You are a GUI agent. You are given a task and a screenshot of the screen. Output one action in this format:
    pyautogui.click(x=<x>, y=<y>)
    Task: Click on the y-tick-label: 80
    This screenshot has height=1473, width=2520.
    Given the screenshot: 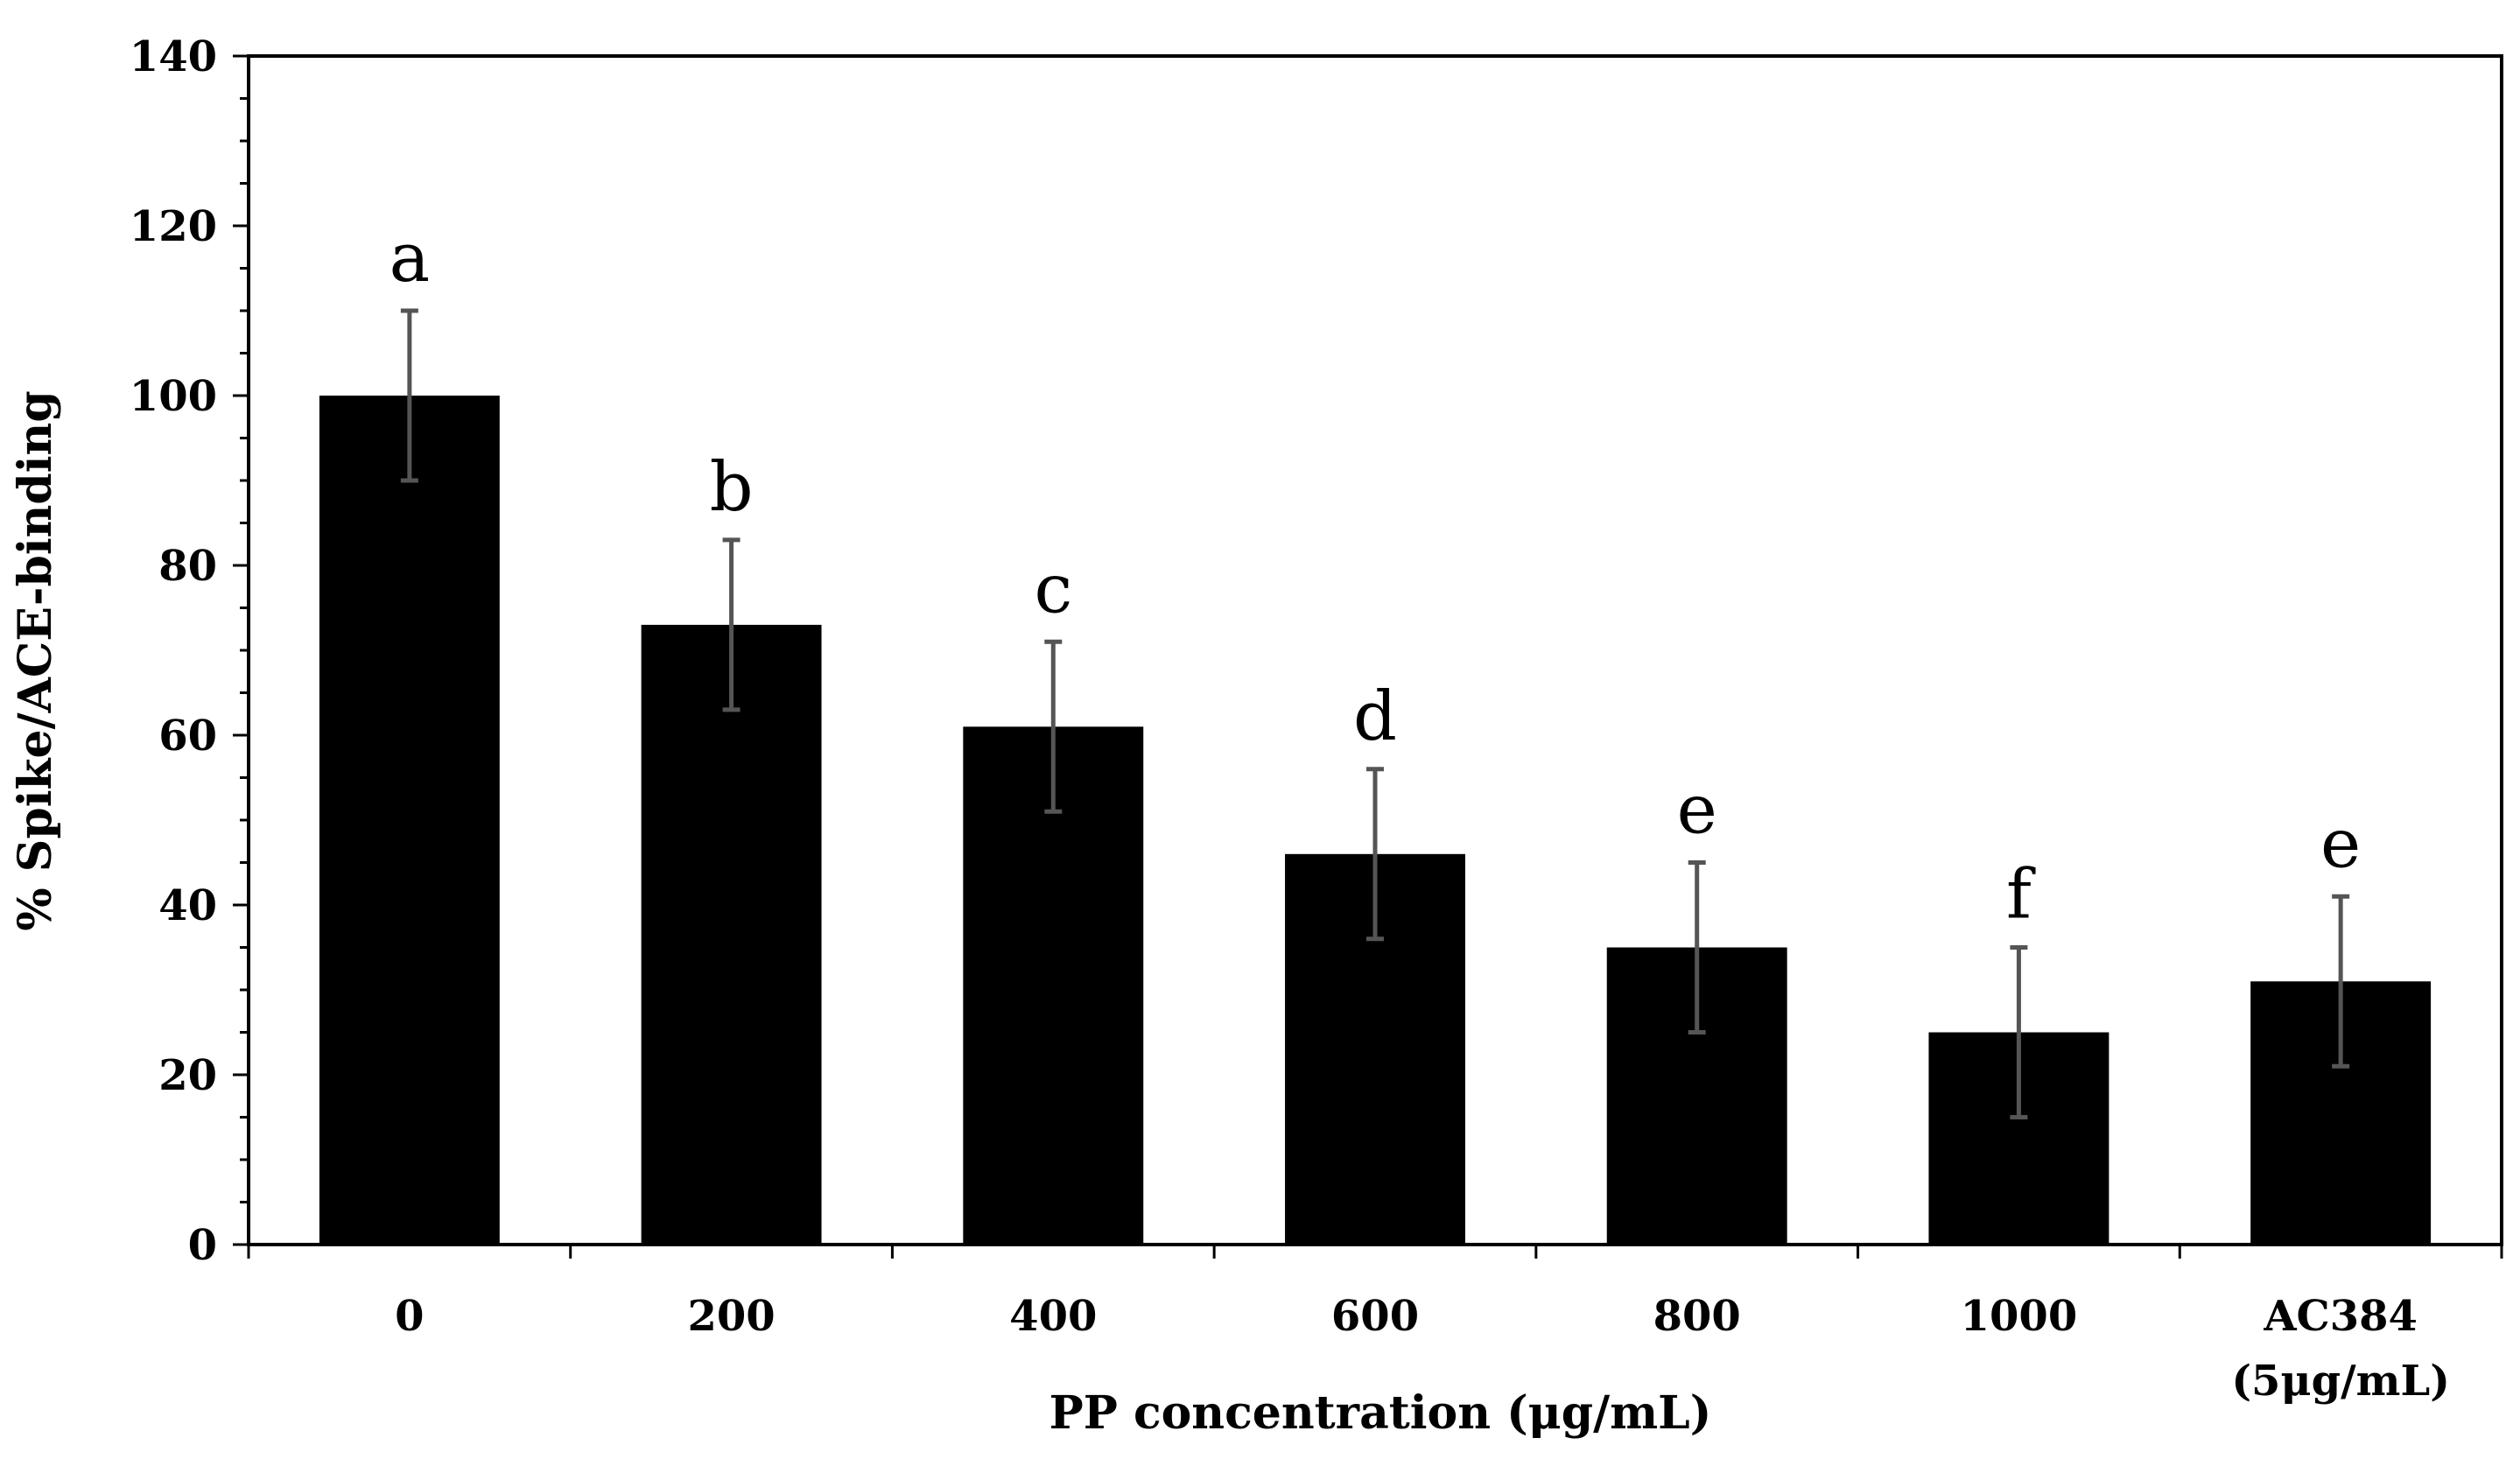 What is the action you would take?
    pyautogui.click(x=187, y=566)
    